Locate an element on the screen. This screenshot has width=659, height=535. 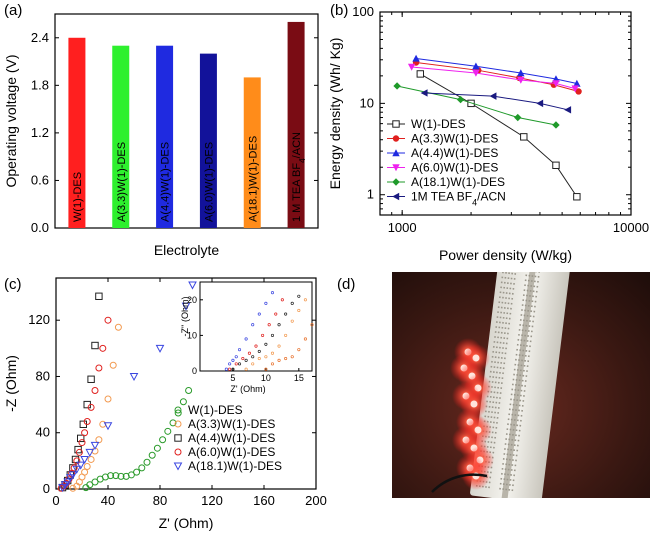
legend-label: A(3.3)W(1)-DES is located at coordinates (454, 139).